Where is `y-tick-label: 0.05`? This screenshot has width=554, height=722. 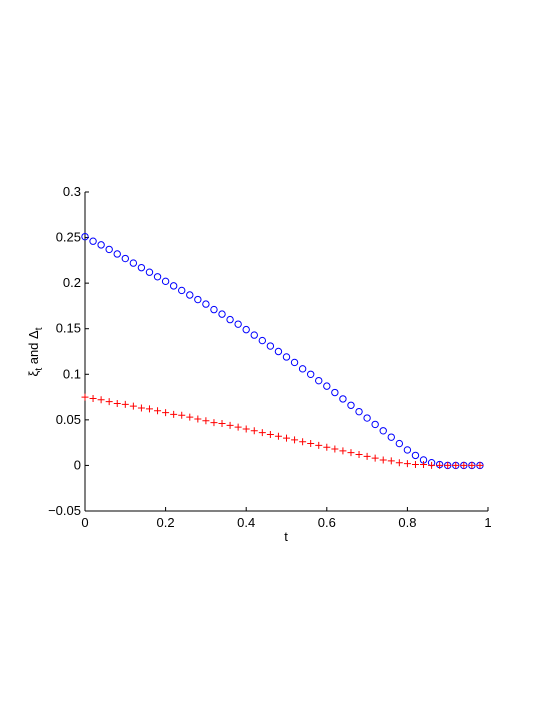
y-tick-label: 0.05 is located at coordinates (68, 419).